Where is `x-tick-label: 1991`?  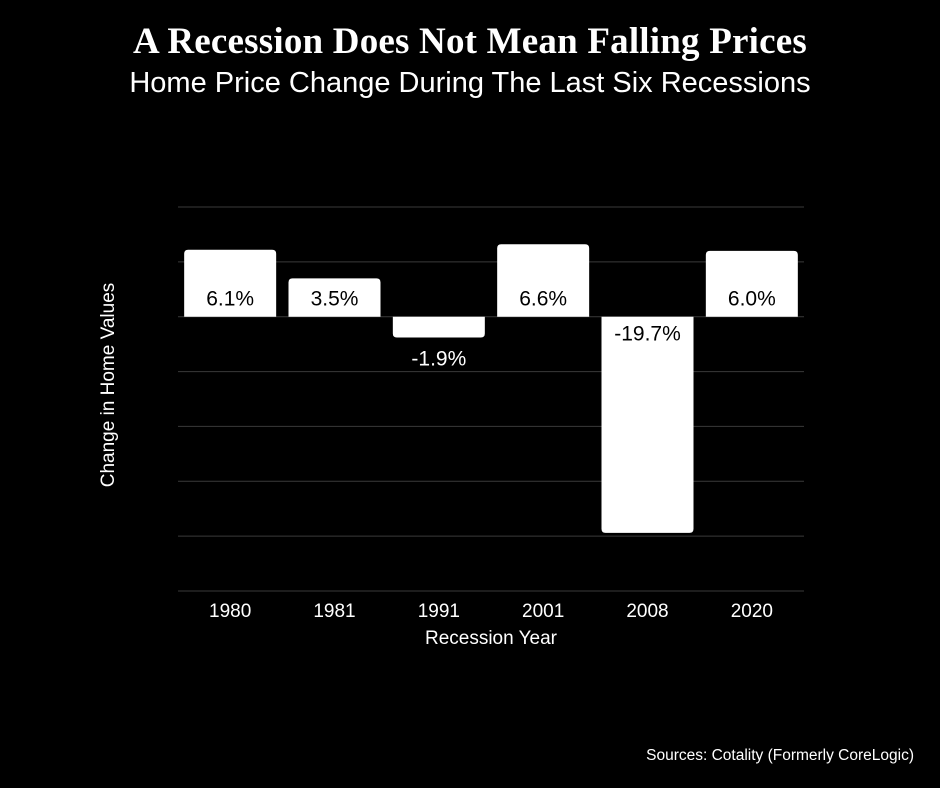
x-tick-label: 1991 is located at coordinates (439, 611).